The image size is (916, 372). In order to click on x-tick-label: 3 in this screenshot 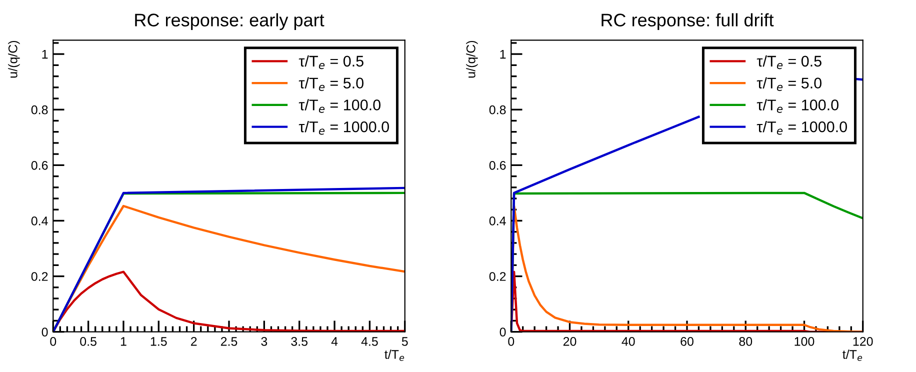, I will do `click(264, 341)`.